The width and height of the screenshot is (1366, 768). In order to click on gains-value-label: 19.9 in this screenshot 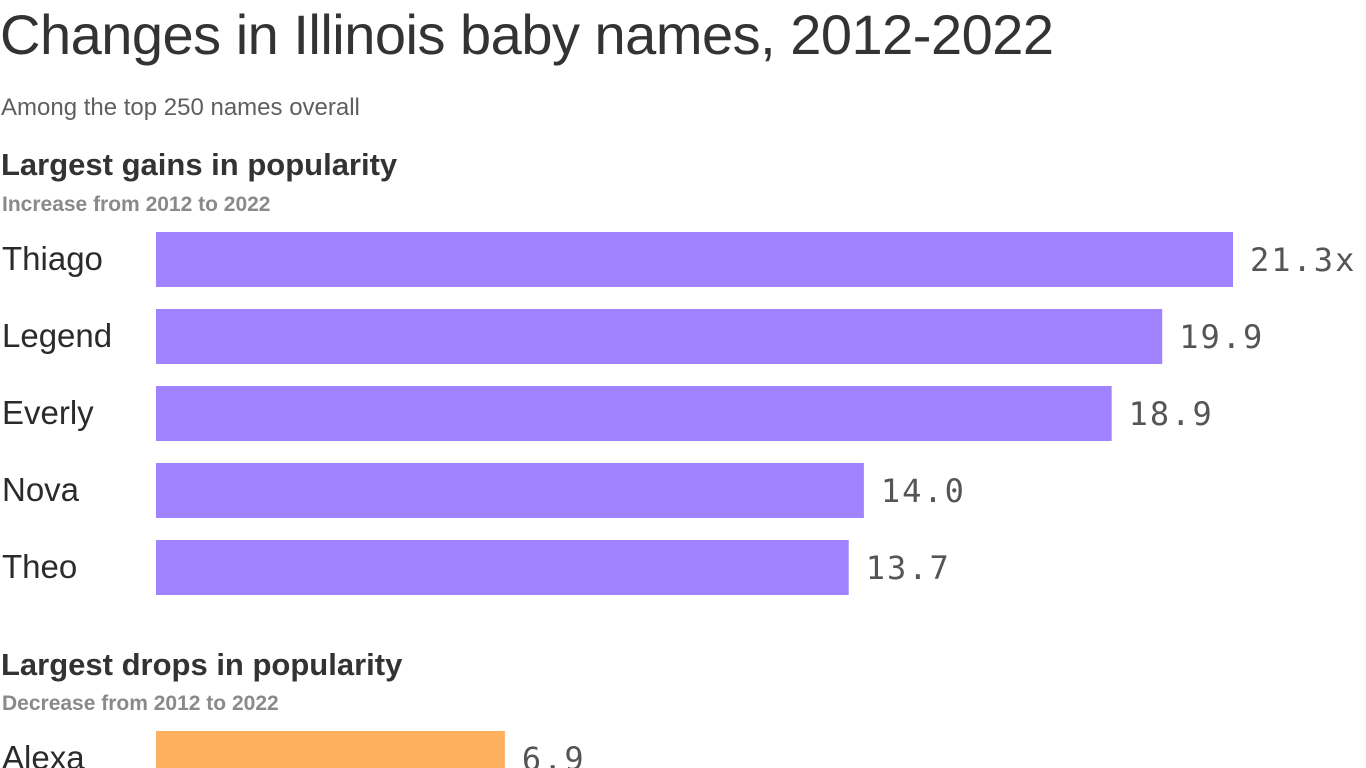, I will do `click(1221, 337)`.